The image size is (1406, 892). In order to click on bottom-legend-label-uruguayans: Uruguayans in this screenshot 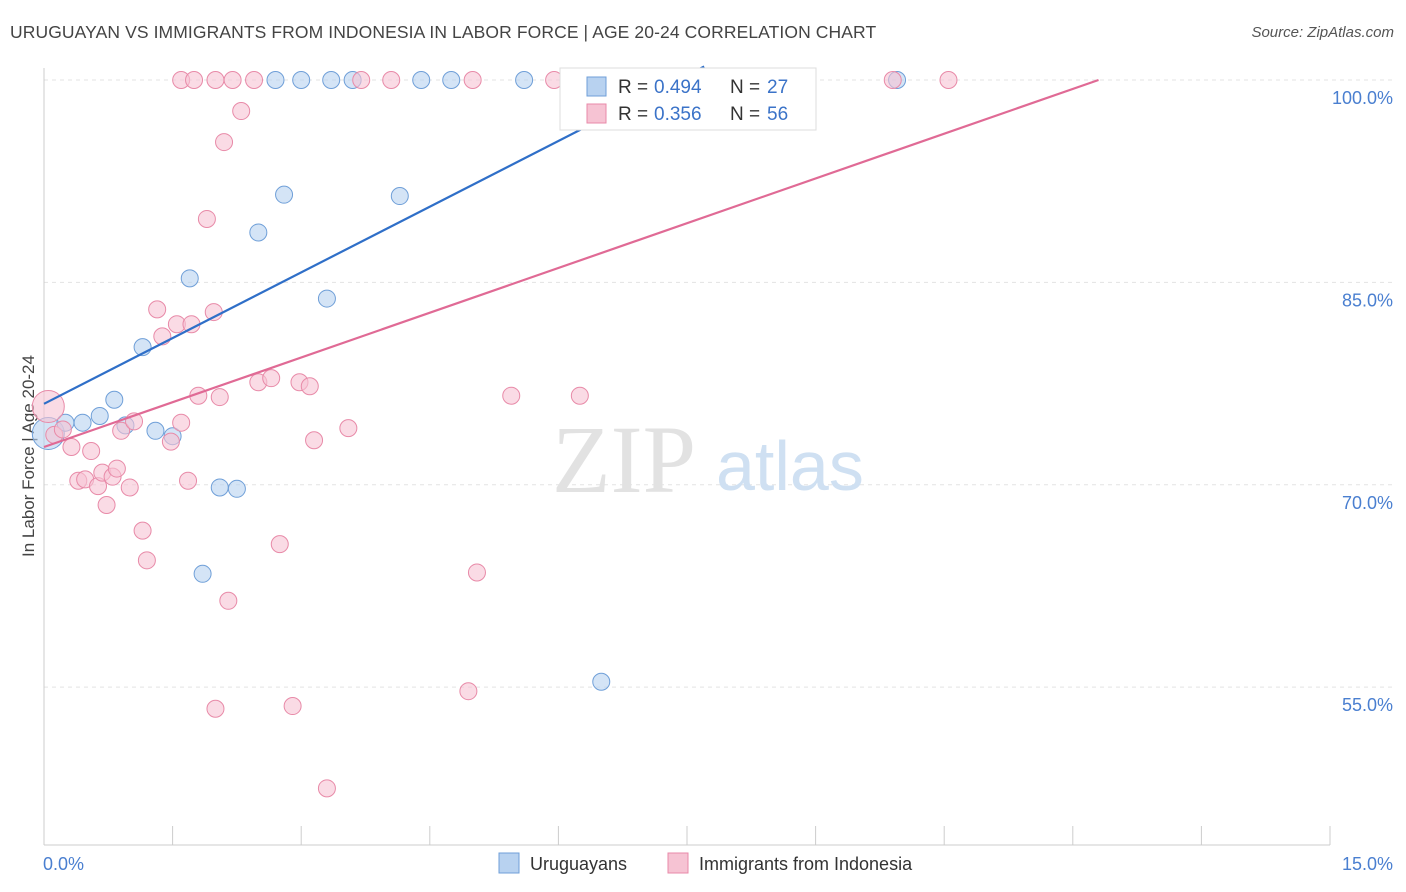, I will do `click(578, 864)`.